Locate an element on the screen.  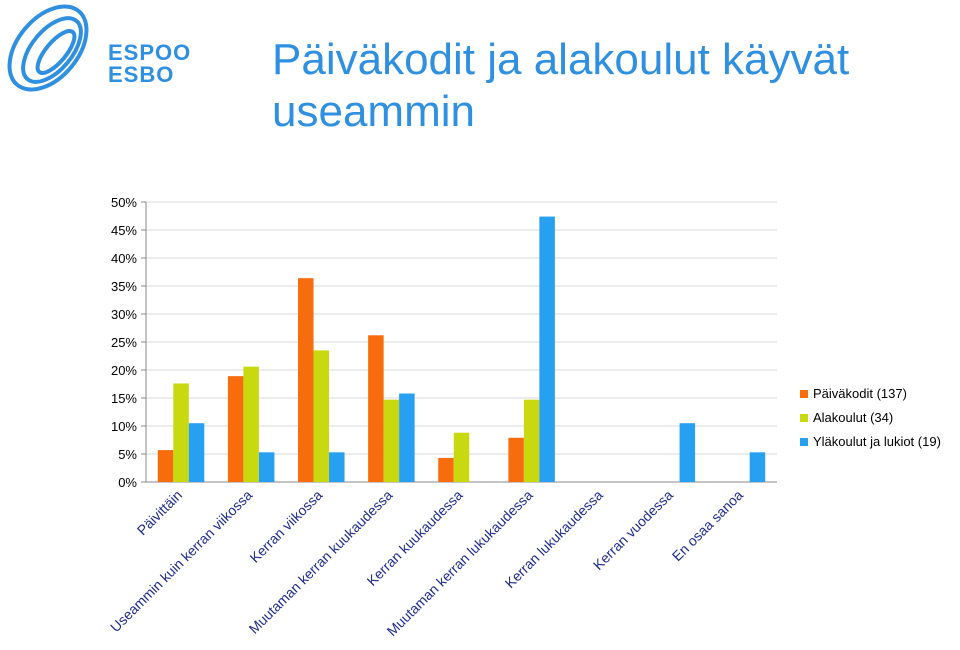
y-tick-label: 15% is located at coordinates (124, 398).